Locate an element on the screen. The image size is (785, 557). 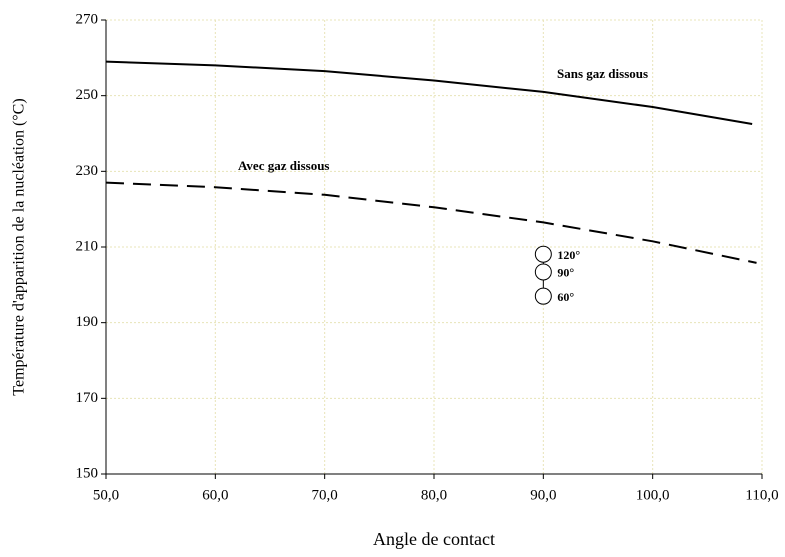
marker-label: 120° is located at coordinates (568, 255).